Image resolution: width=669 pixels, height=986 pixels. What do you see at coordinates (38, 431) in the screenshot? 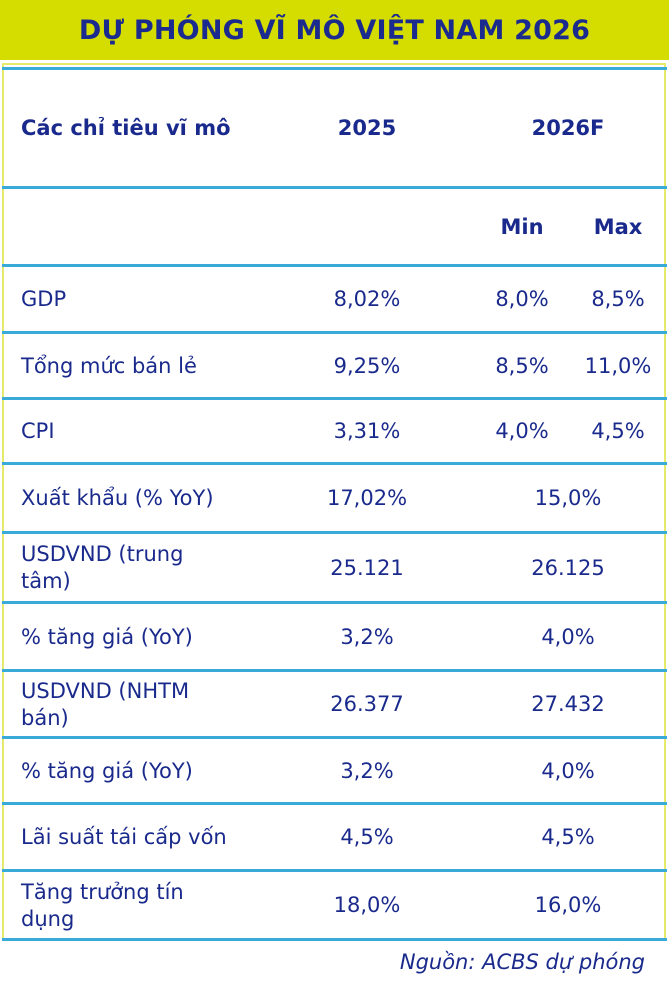
I see `row-label: CPI` at bounding box center [38, 431].